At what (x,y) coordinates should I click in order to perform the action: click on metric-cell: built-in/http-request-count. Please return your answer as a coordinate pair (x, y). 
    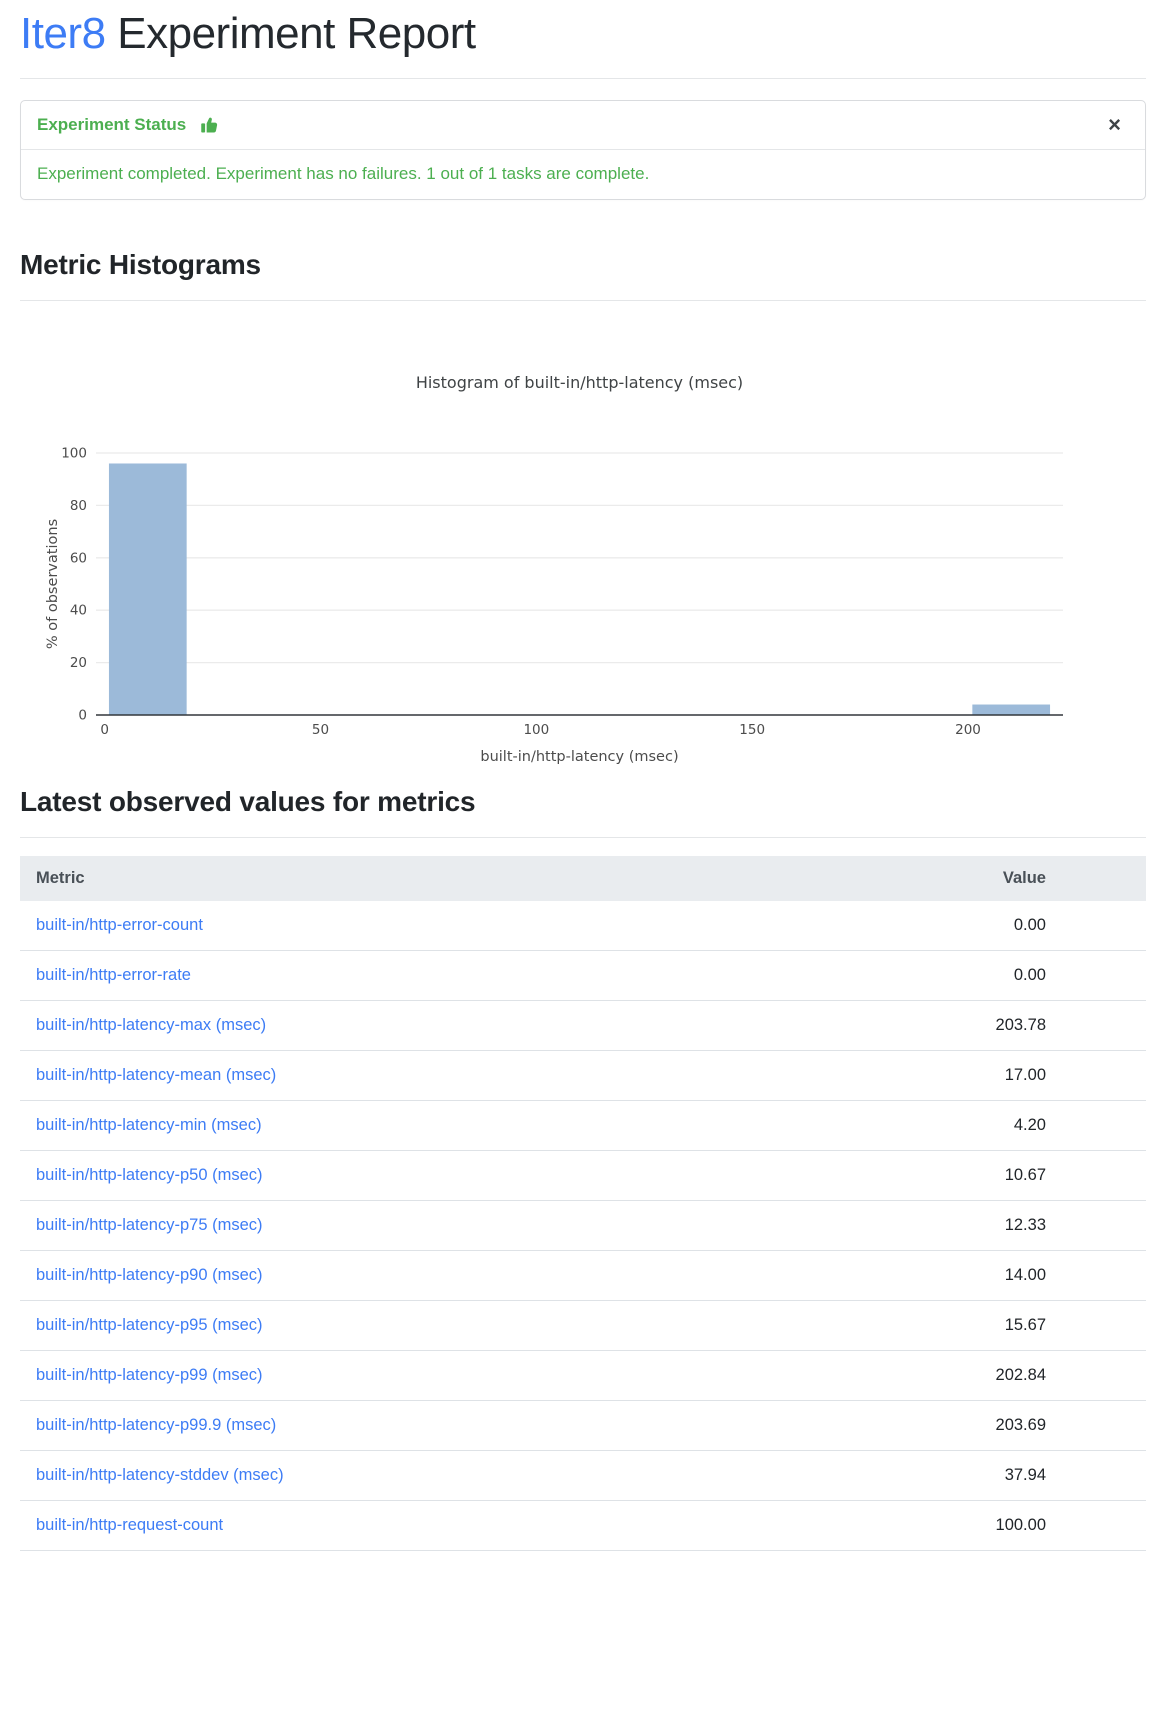
    Looking at the image, I should click on (373, 1525).